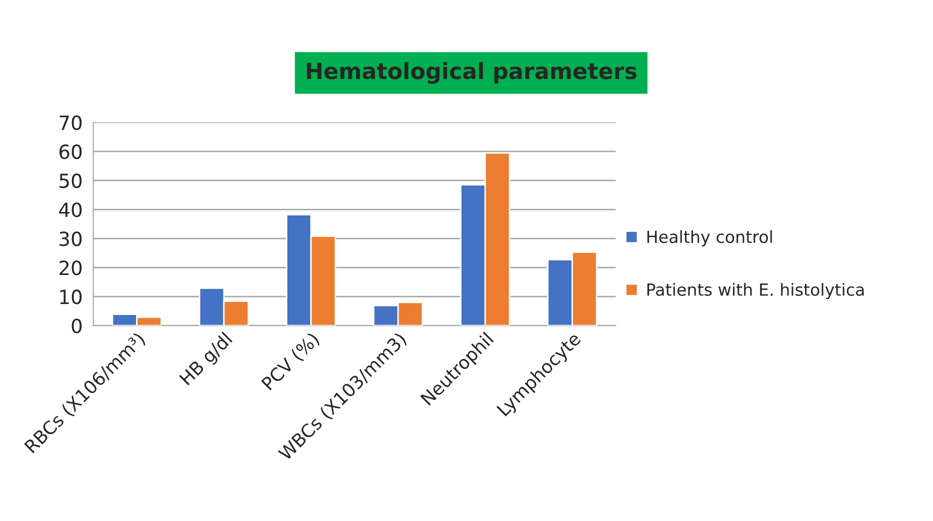 The height and width of the screenshot is (521, 933). What do you see at coordinates (755, 291) in the screenshot?
I see `legend-label: Patients with E. histolytica` at bounding box center [755, 291].